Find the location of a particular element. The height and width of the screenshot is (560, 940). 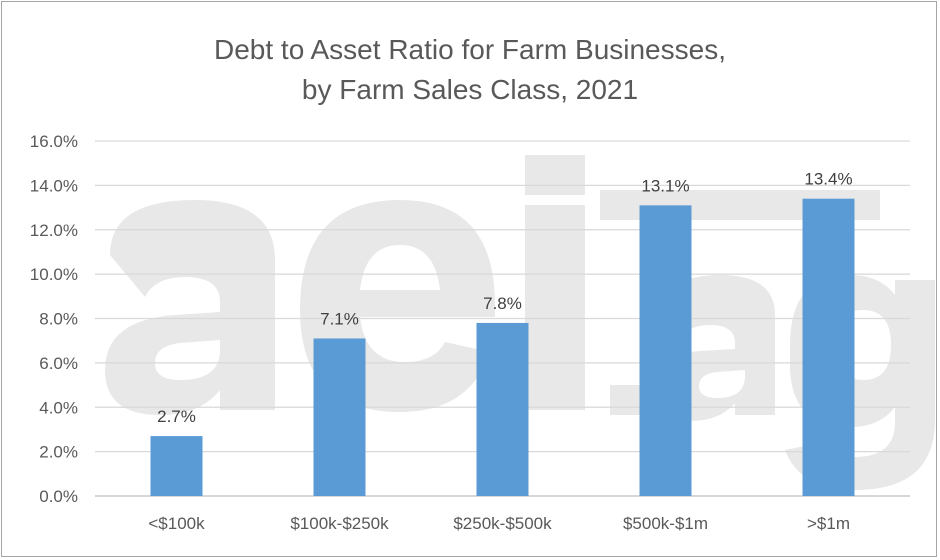

chart-title-line-1: Debt to Asset Ratio for Farm Businesses, is located at coordinates (470, 49).